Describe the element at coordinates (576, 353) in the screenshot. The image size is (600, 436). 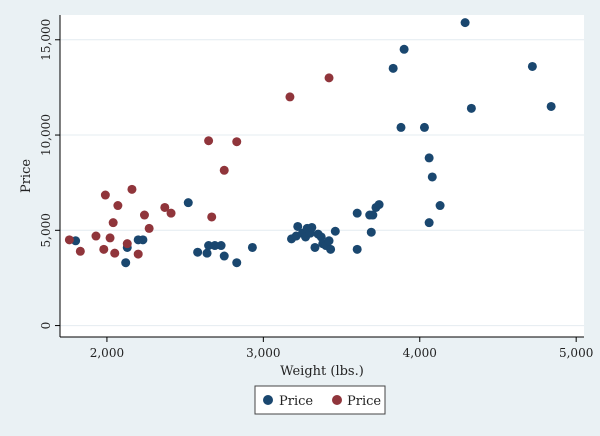
I see `x-tick-label: 5,000` at that location.